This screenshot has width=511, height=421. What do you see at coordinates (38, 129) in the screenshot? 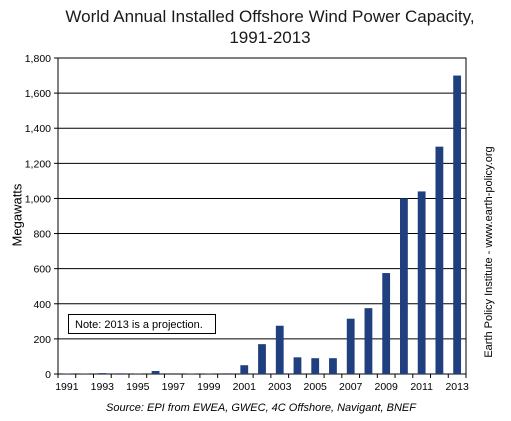
I see `y-tick-label: 1,400` at bounding box center [38, 129].